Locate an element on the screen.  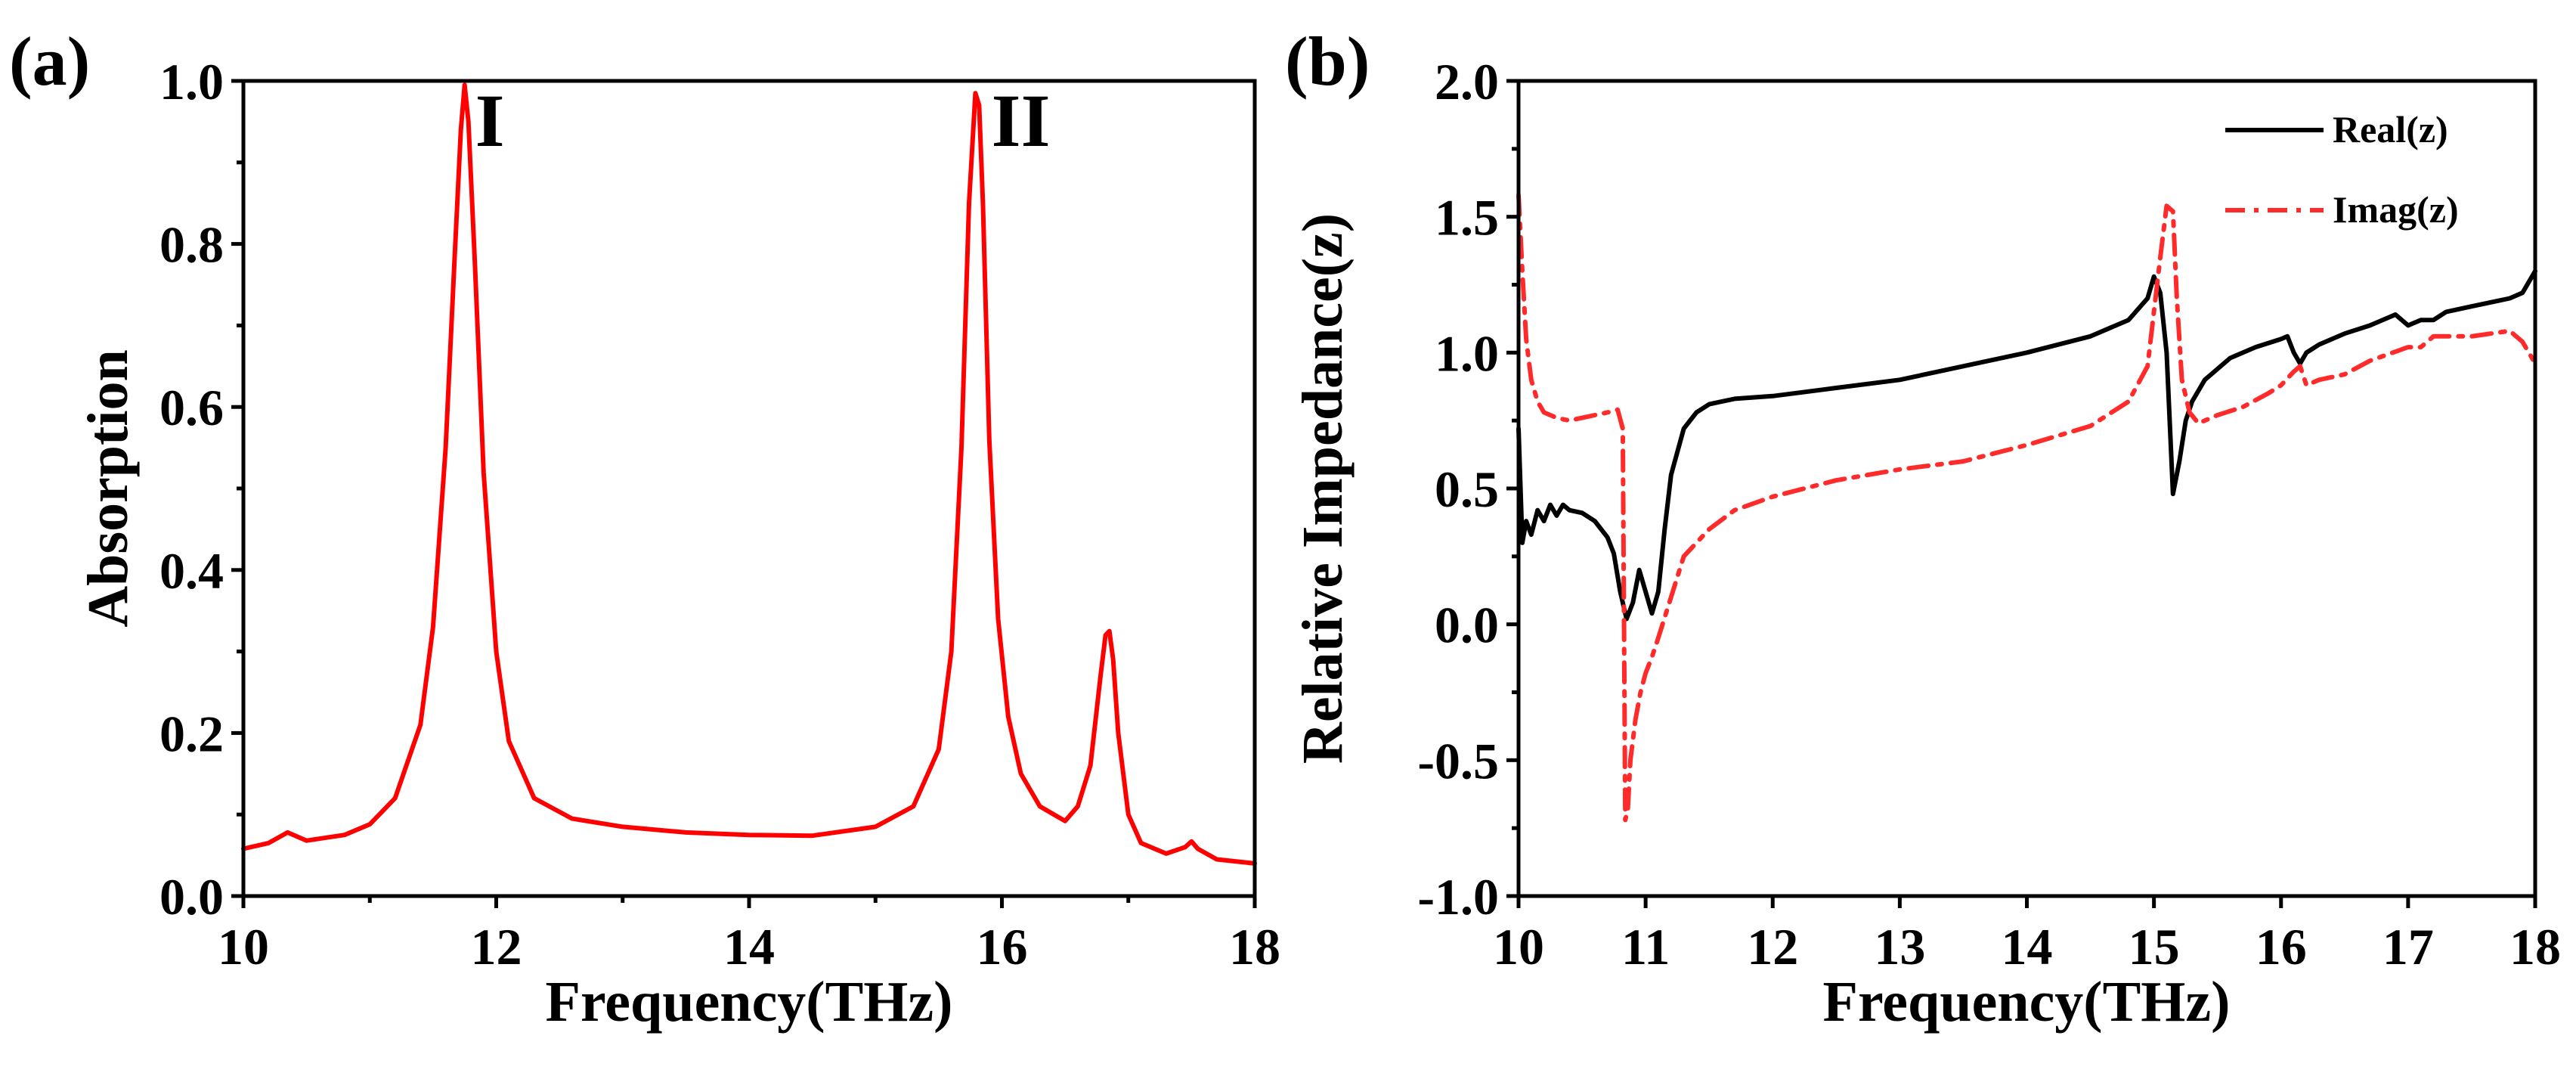
y-tick-label-a-4: 0.8 is located at coordinates (191, 245).